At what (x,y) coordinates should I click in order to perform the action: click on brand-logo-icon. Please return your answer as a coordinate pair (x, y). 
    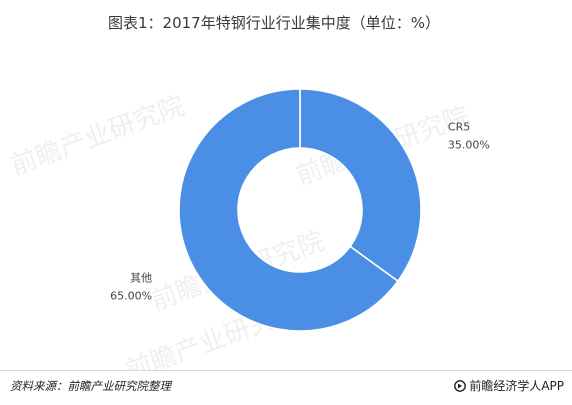
    Looking at the image, I should click on (460, 385).